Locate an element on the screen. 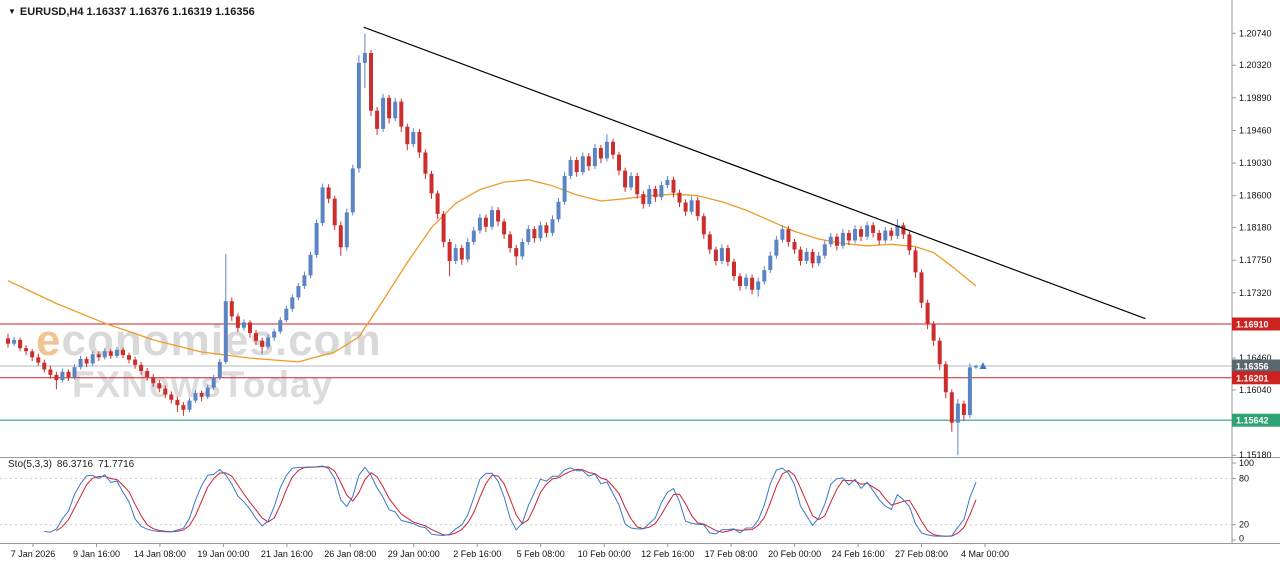 The image size is (1280, 567). sto-signal-line is located at coordinates (516, 501).